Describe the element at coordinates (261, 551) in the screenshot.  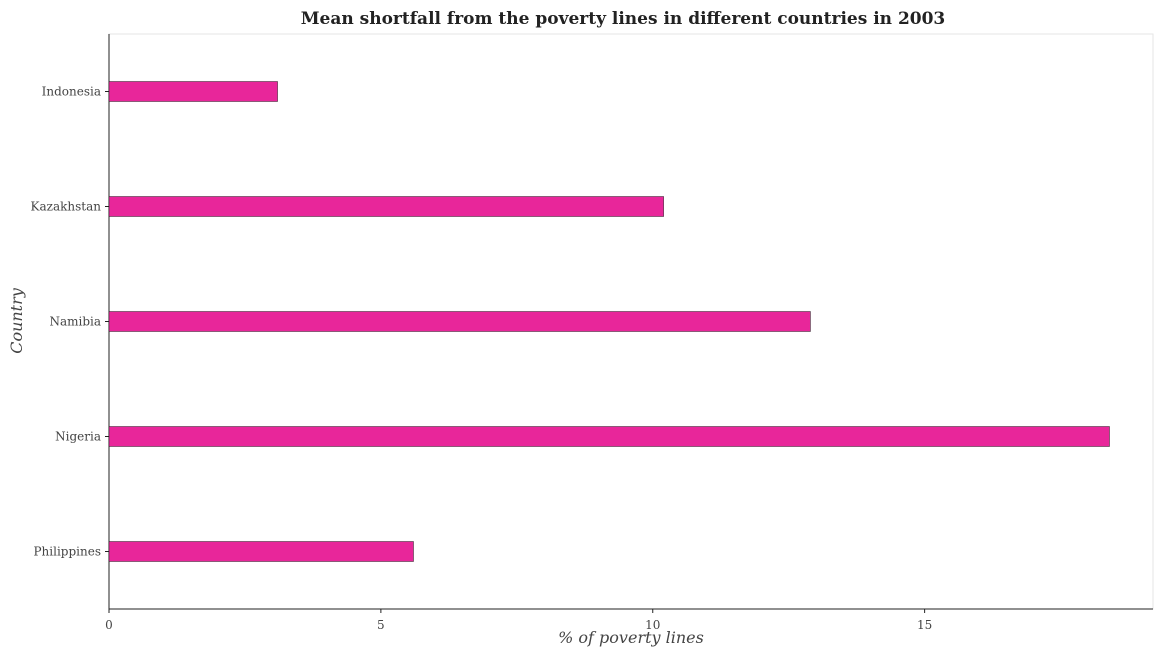
I see `bar-philippines` at that location.